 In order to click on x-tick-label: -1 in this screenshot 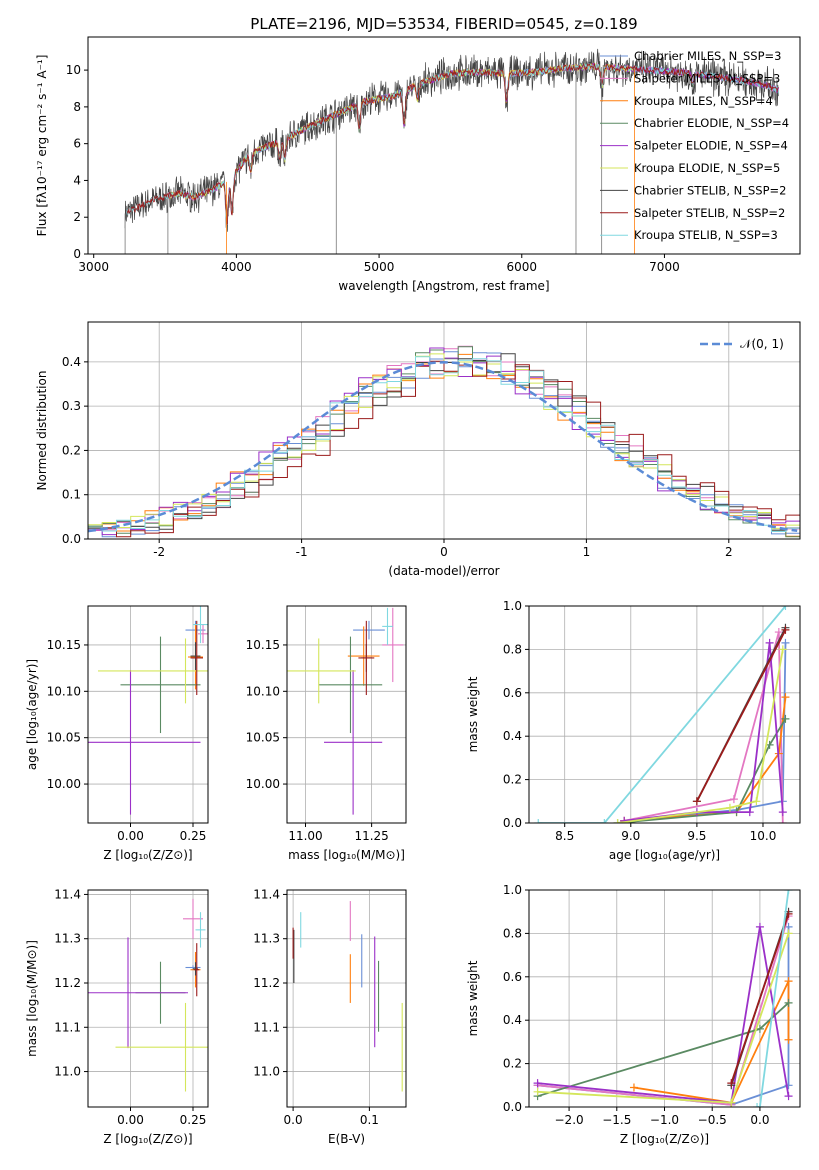, I will do `click(302, 552)`.